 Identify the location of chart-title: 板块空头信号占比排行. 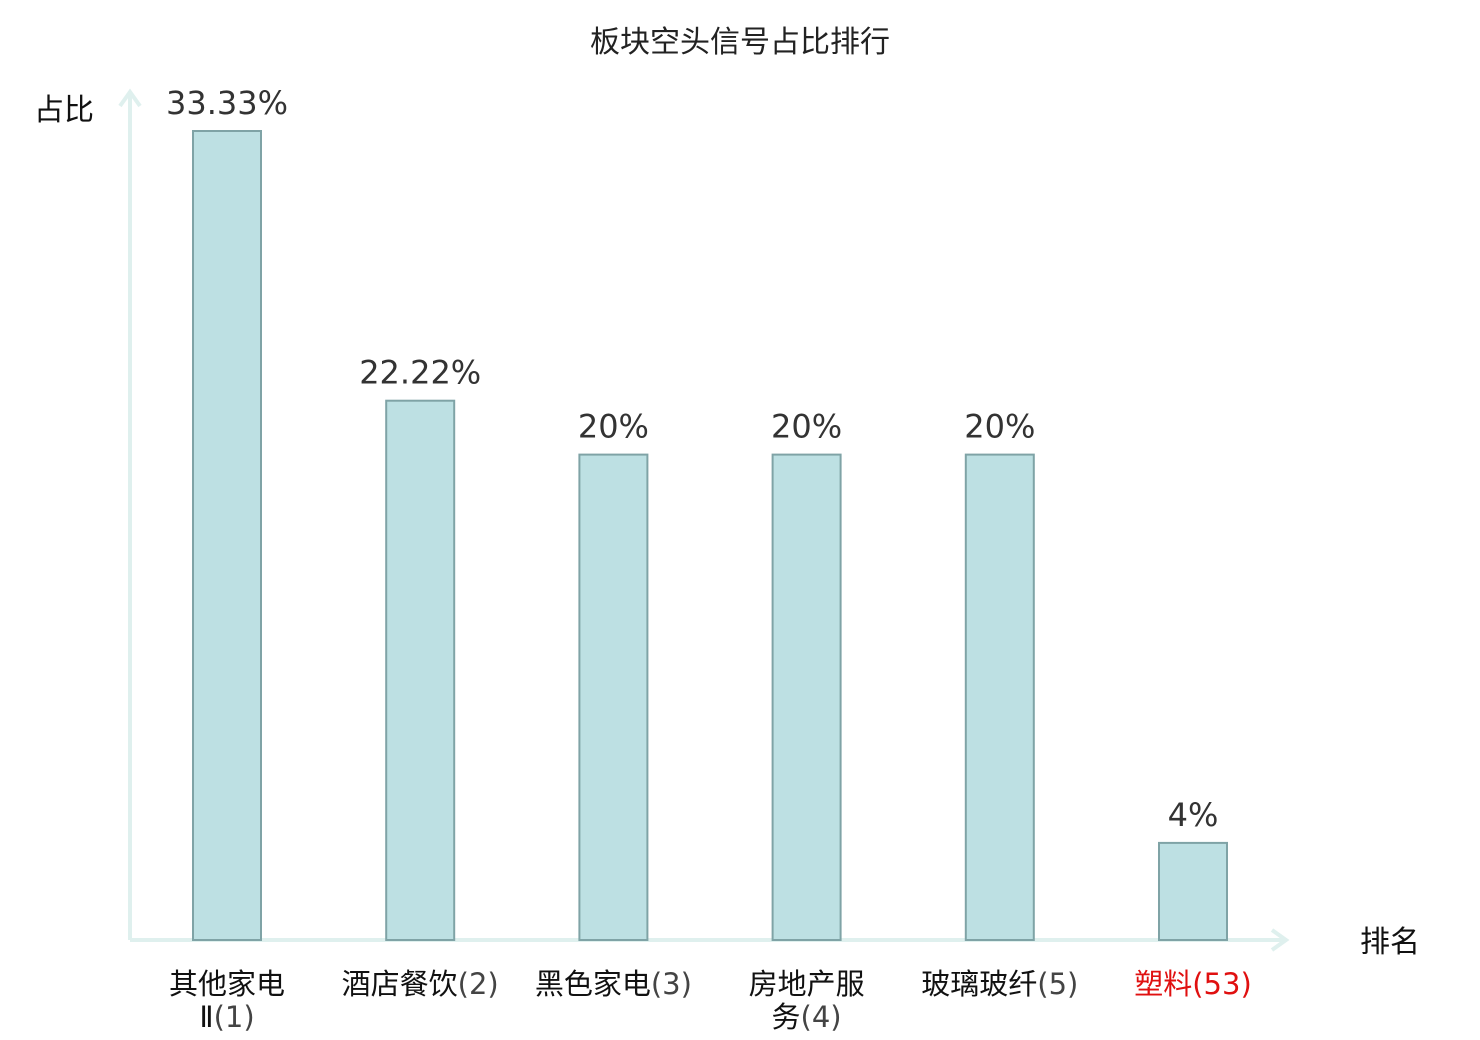
(740, 42).